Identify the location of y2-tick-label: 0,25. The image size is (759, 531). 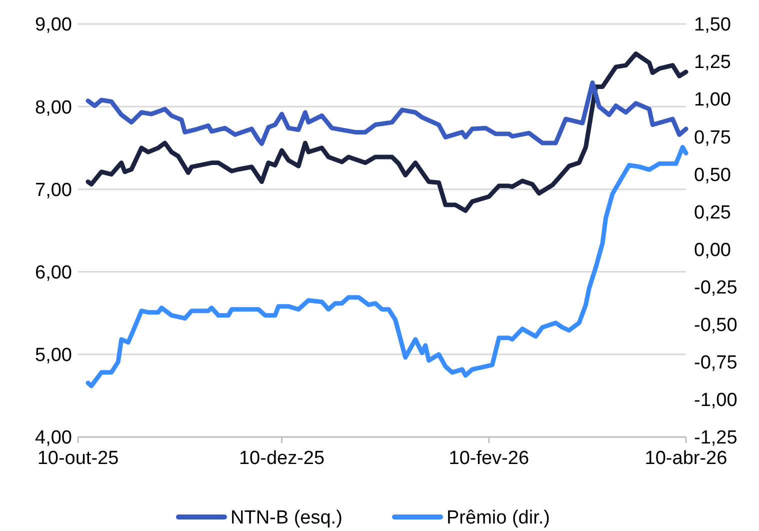
(712, 213).